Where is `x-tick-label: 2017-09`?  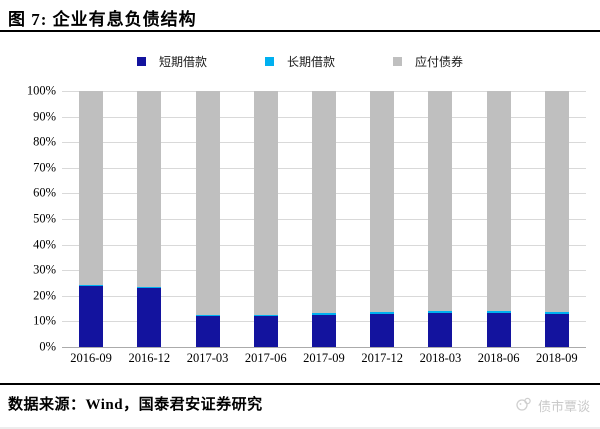 x-tick-label: 2017-09 is located at coordinates (324, 358).